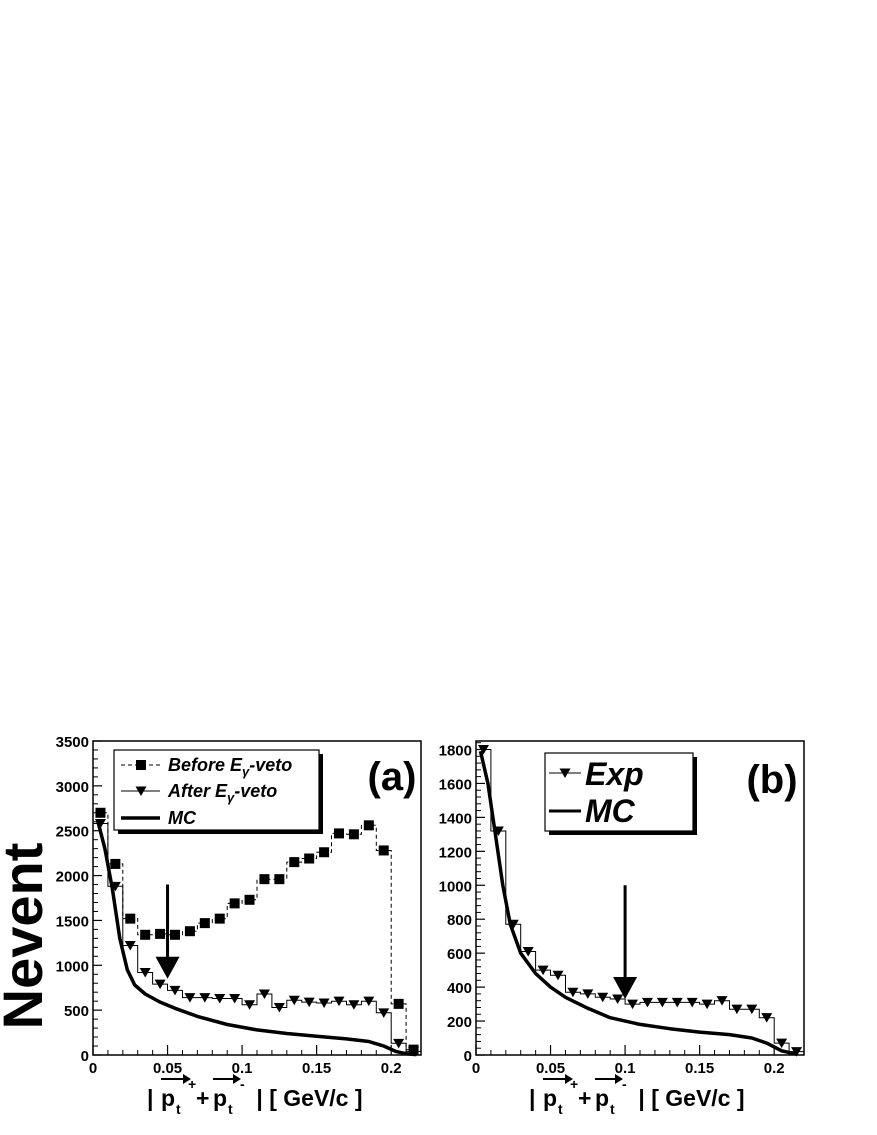  Describe the element at coordinates (614, 774) in the screenshot. I see `legend-entry-exp: Exp` at that location.